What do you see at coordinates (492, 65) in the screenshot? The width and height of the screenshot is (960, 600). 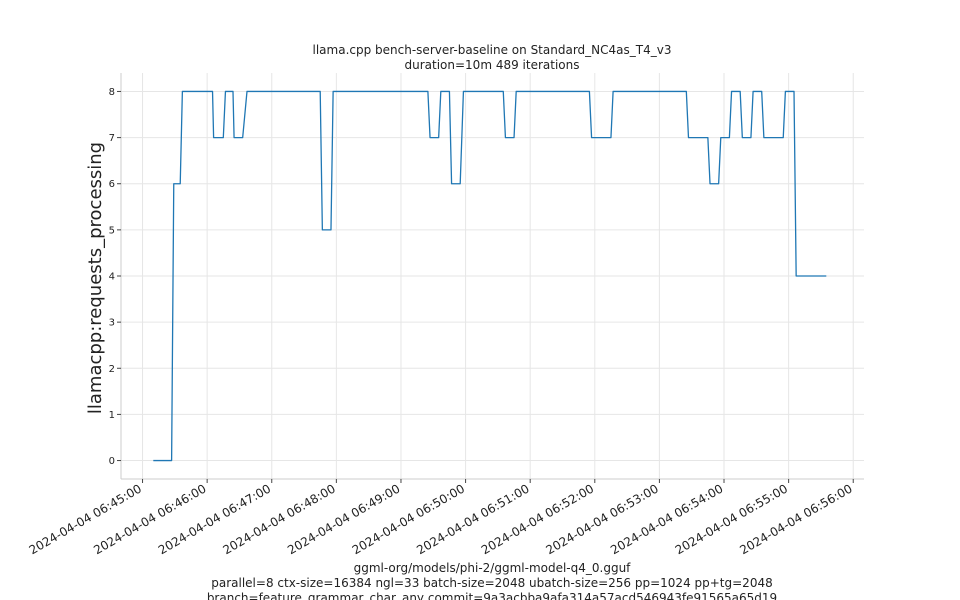 I see `chart-subtitle: duration=10m 489 iterations` at bounding box center [492, 65].